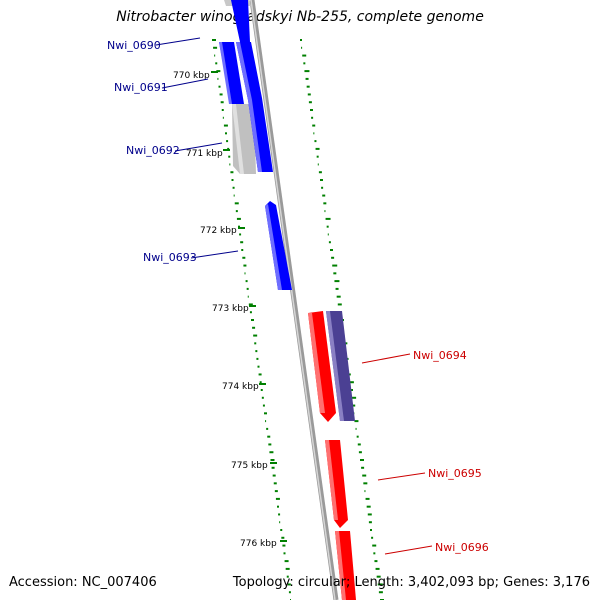 The width and height of the screenshot is (600, 600). What do you see at coordinates (191, 76) in the screenshot?
I see `tick-label-770: 770 kbp` at bounding box center [191, 76].